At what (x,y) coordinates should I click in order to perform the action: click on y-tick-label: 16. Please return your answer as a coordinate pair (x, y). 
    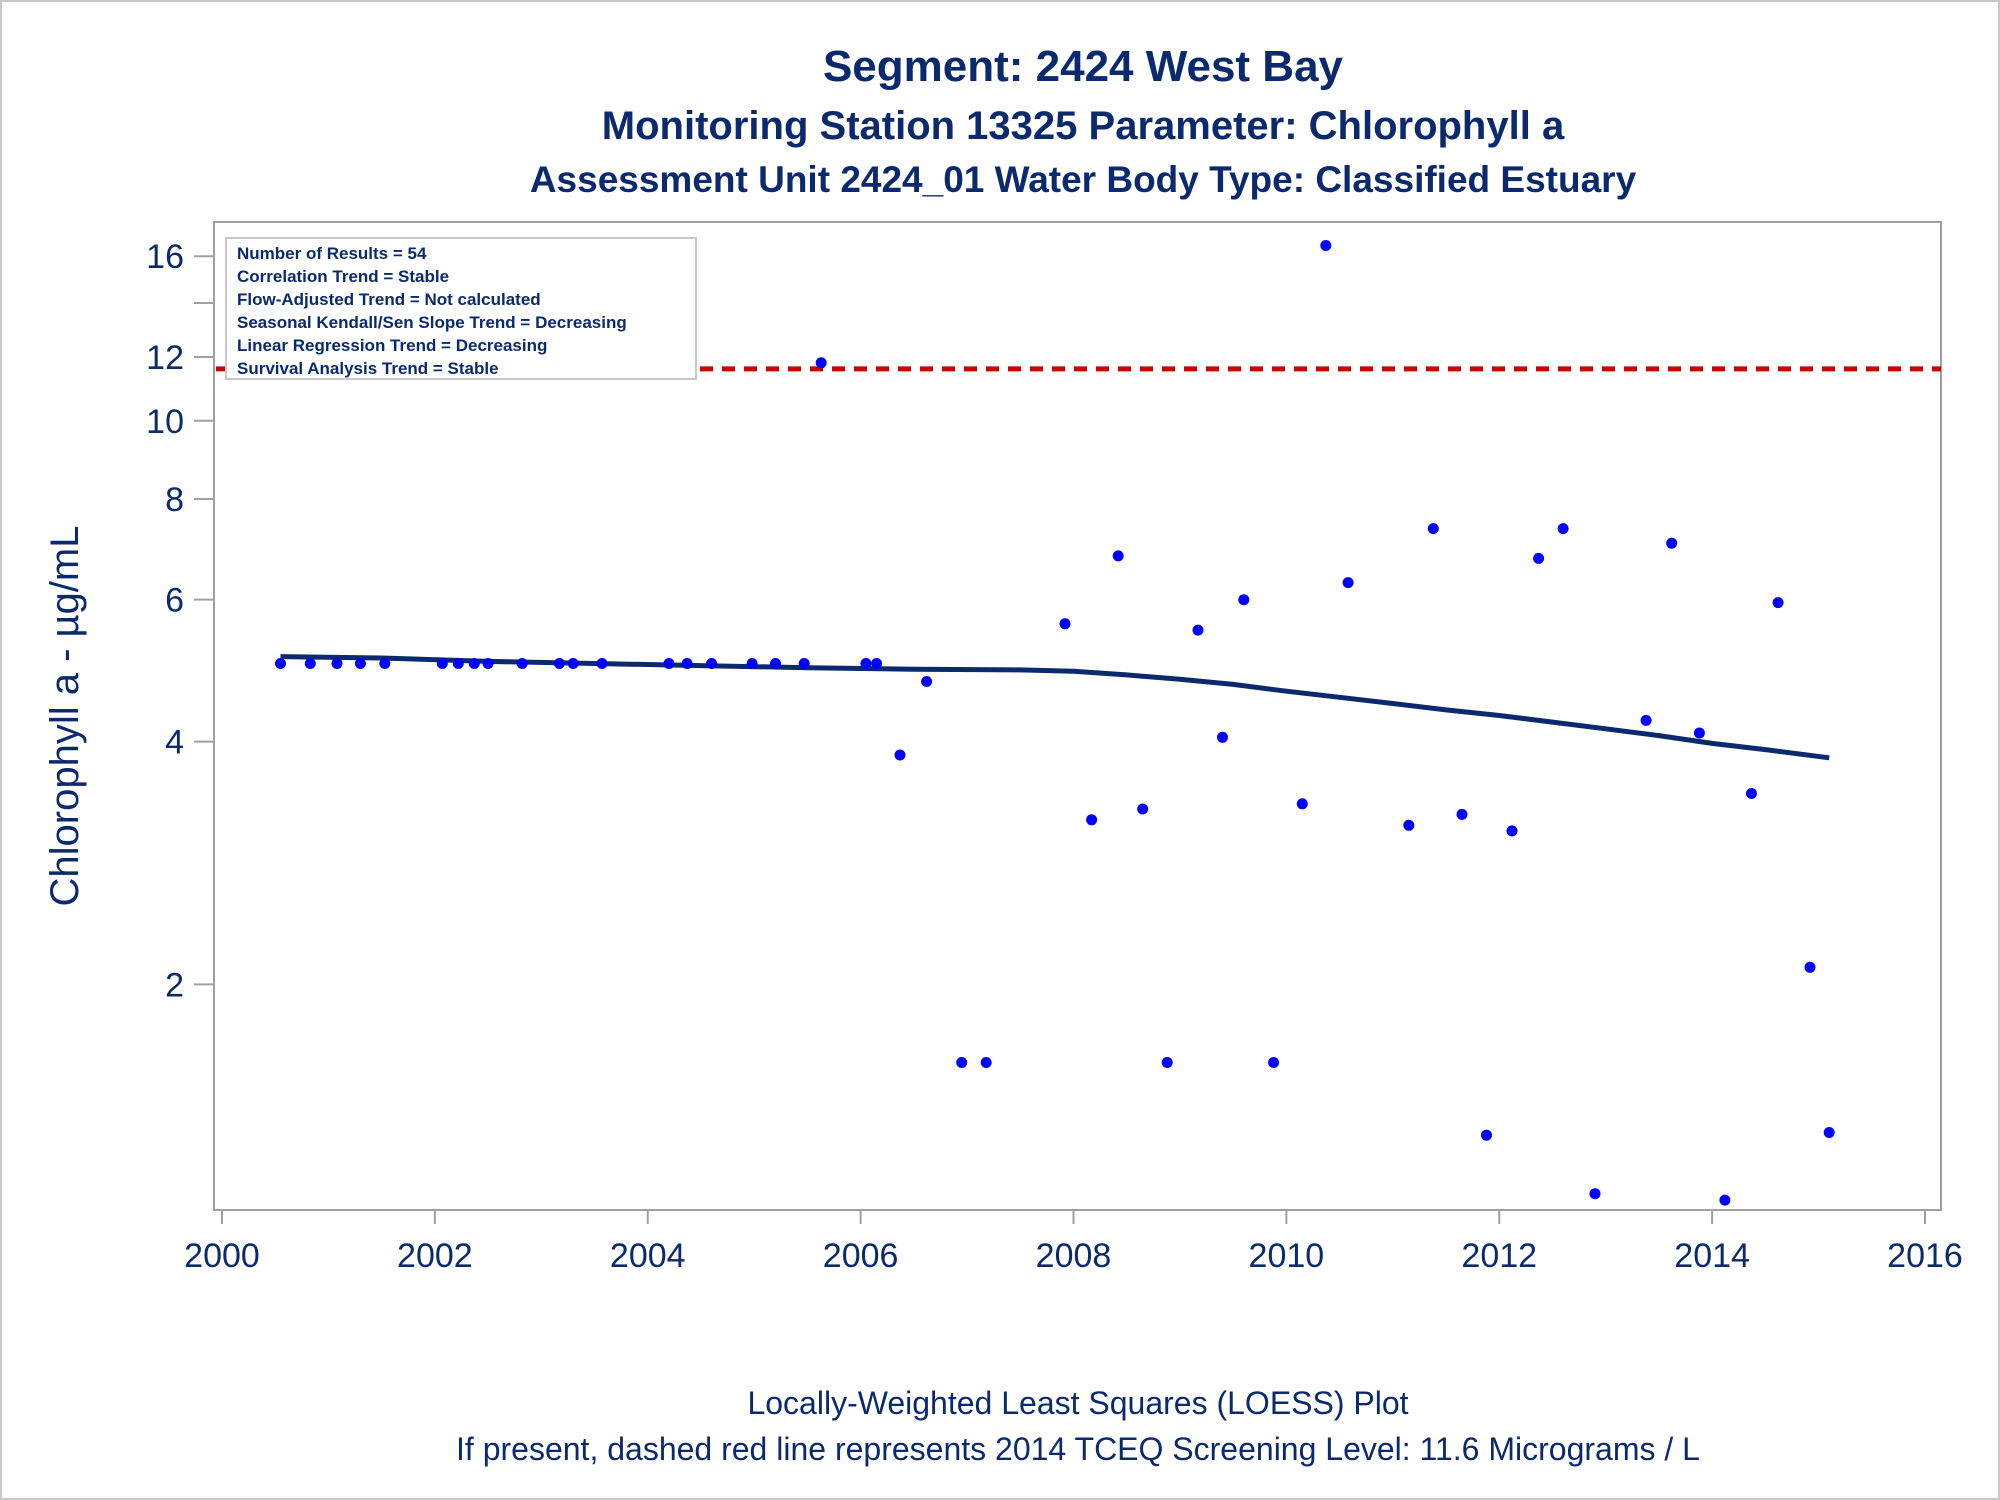
    Looking at the image, I should click on (165, 257).